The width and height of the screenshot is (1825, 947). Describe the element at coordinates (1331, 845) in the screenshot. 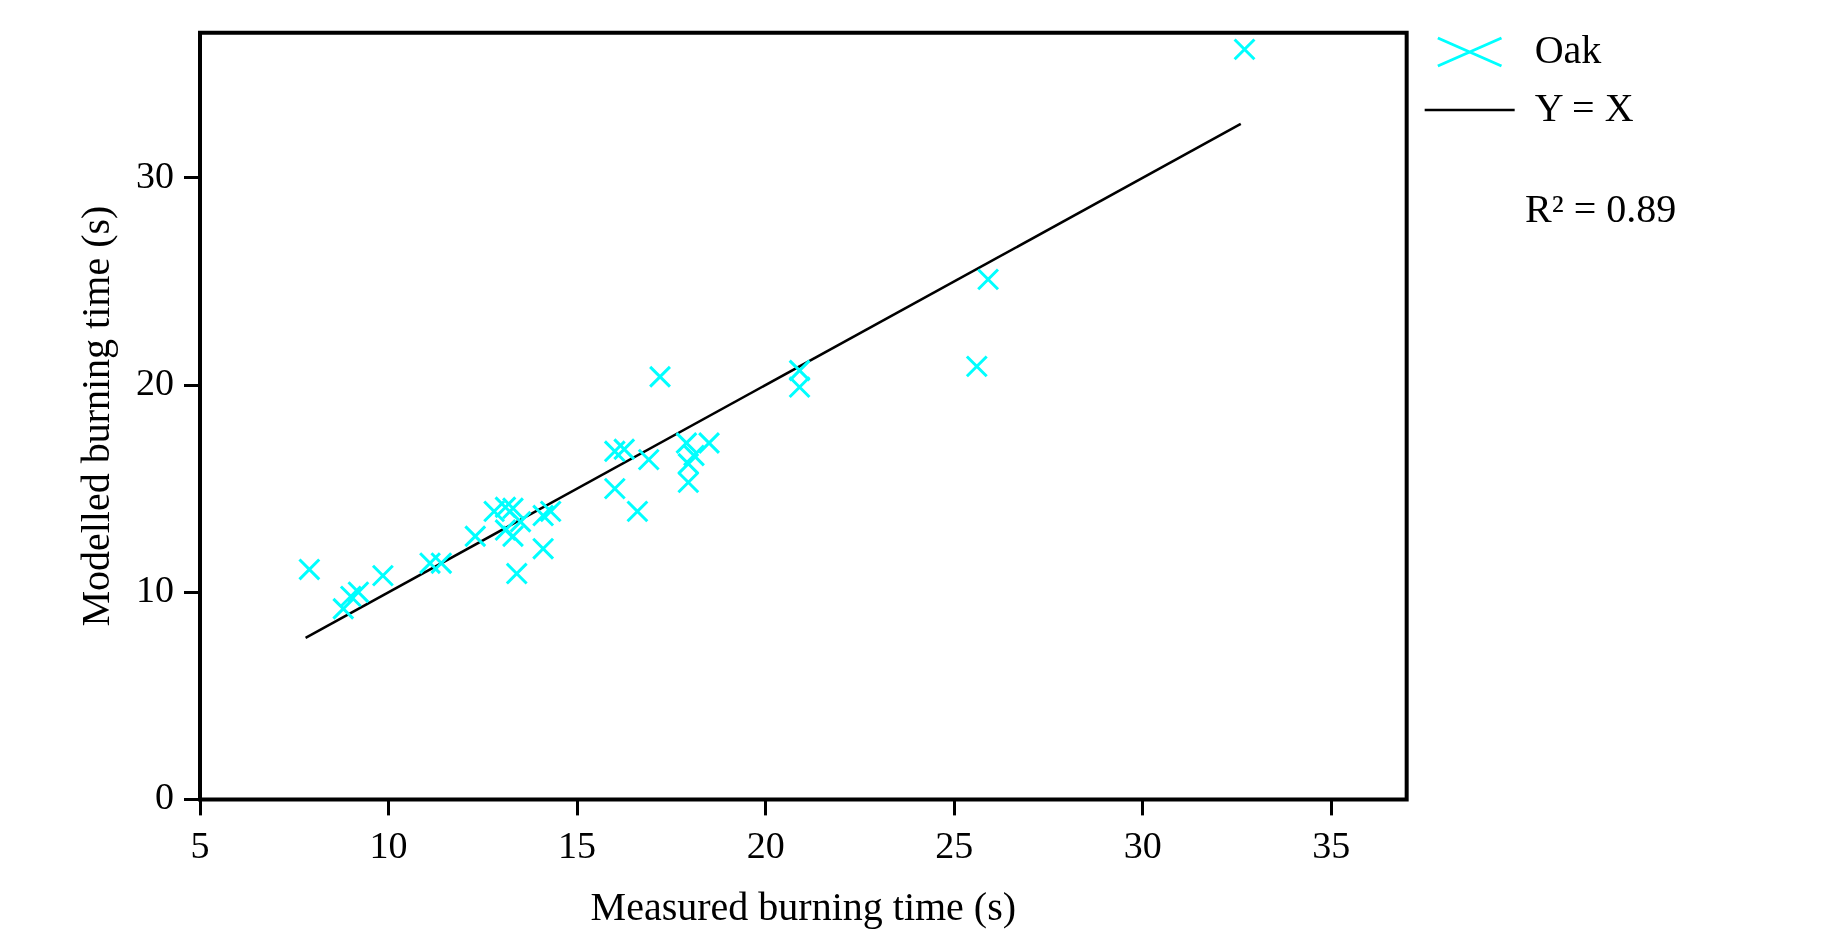

I see `x-tick-label: 35` at that location.